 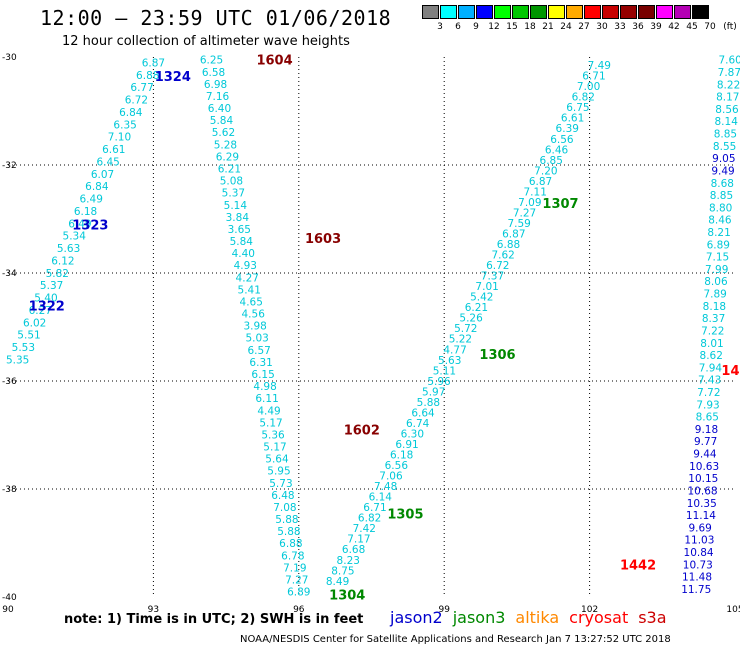 What do you see at coordinates (638, 566) in the screenshot?
I see `pass-label: 1442` at bounding box center [638, 566].